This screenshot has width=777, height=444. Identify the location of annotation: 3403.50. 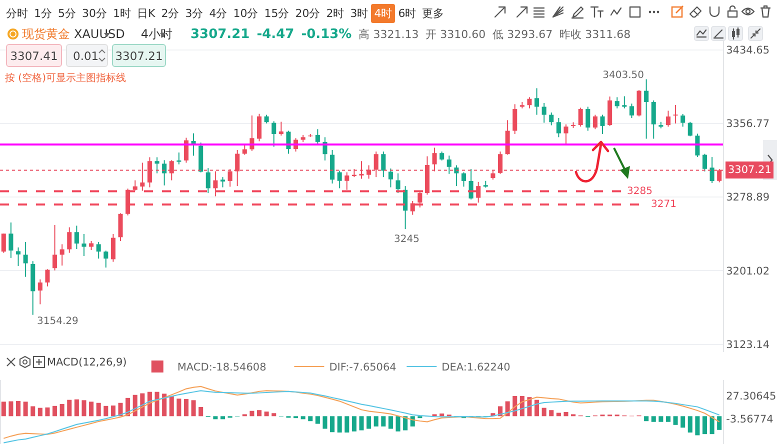
(623, 76).